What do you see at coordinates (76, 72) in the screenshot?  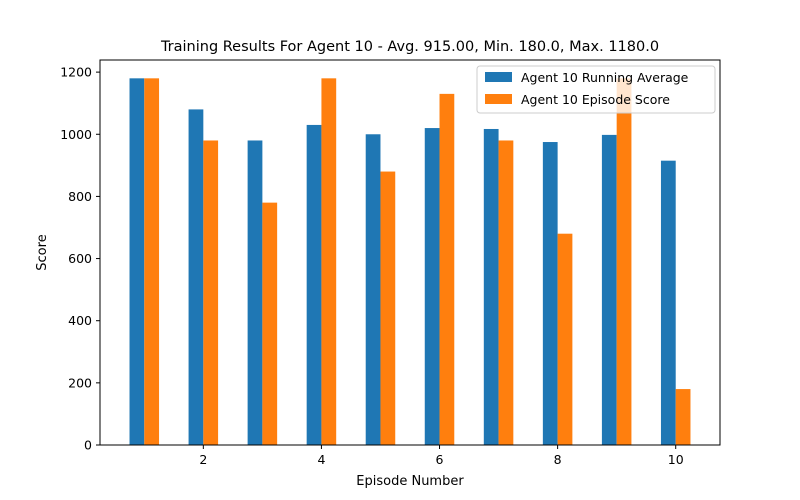 I see `y-tick-label: 1200` at bounding box center [76, 72].